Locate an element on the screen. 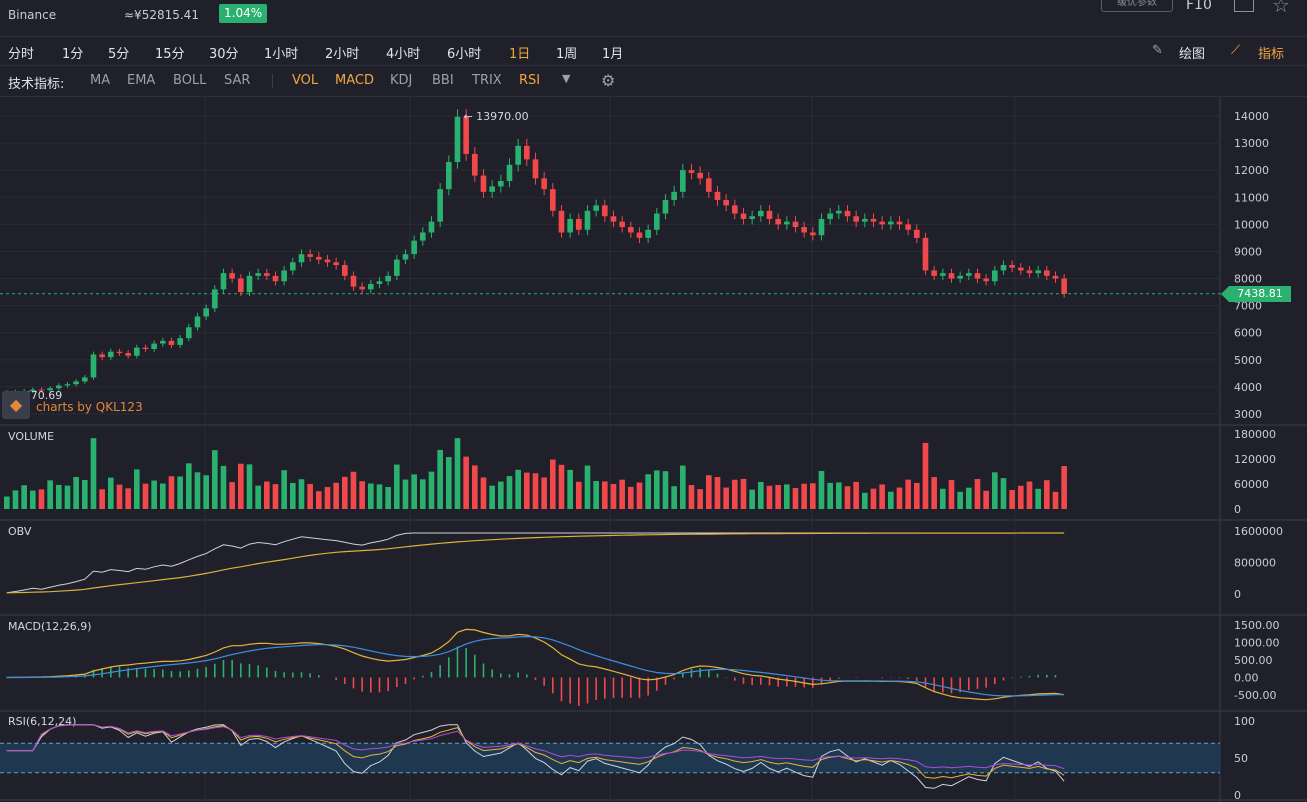  macd-tick: 0.00 is located at coordinates (1246, 678).